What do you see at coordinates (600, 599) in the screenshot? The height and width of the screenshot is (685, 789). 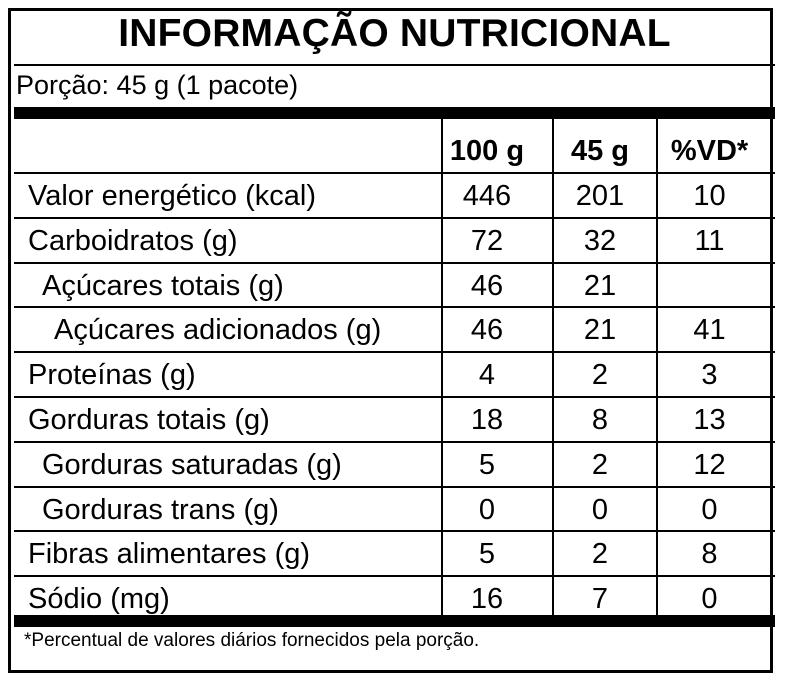 I see `value-per-portion: 7` at bounding box center [600, 599].